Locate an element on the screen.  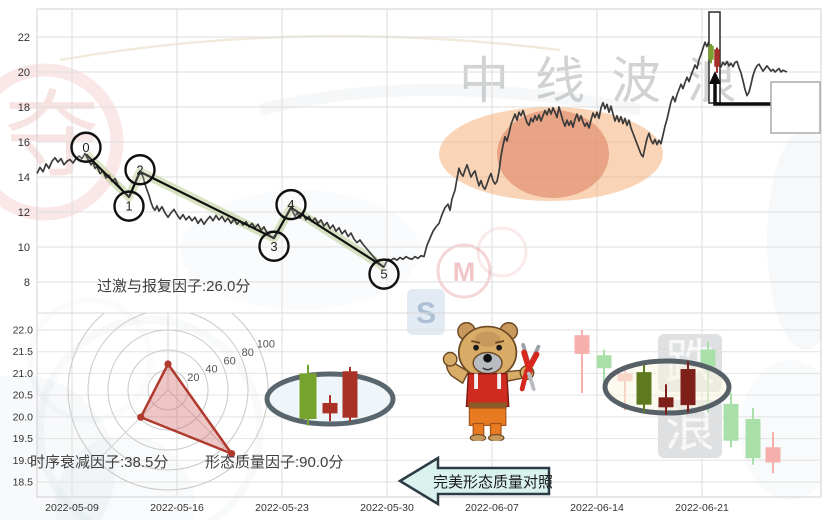
y-axis-tick: 20.5 is located at coordinates (23, 396).